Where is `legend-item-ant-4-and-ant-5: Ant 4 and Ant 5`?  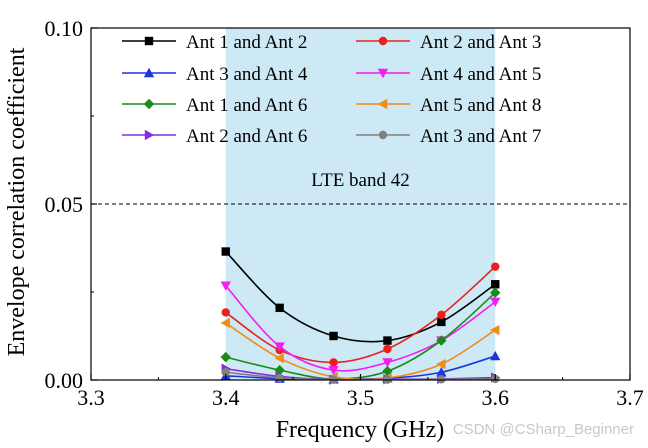
legend-item-ant-4-and-ant-5: Ant 4 and Ant 5 is located at coordinates (448, 74).